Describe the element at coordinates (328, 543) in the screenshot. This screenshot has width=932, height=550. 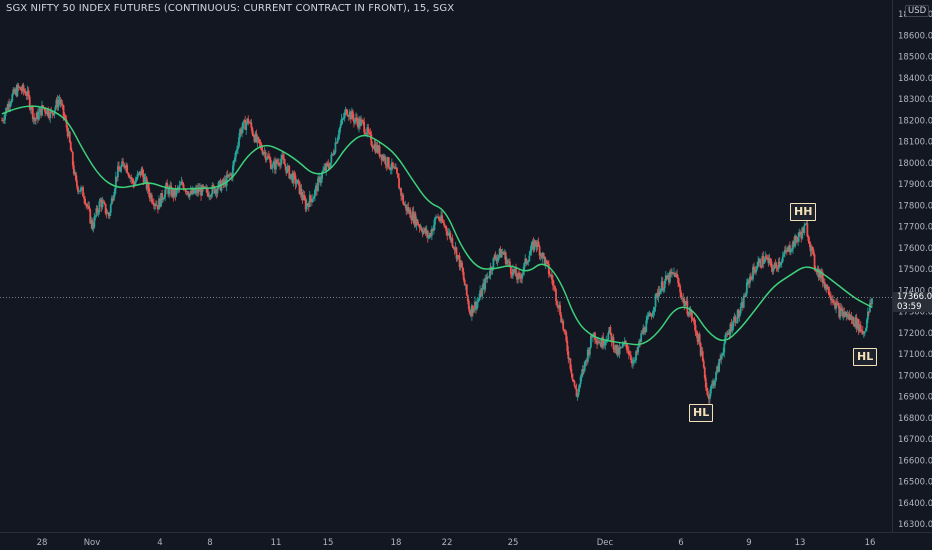
I see `time-tick-label: 15` at that location.